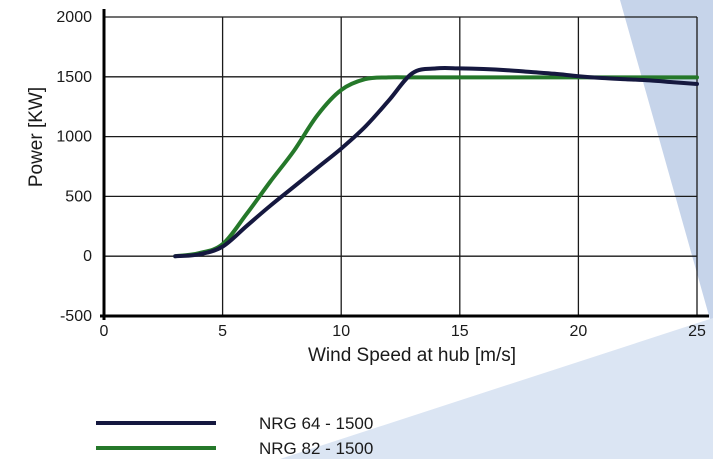 This screenshot has height=459, width=713. I want to click on legend-label: NRG 64 - 1500, so click(316, 423).